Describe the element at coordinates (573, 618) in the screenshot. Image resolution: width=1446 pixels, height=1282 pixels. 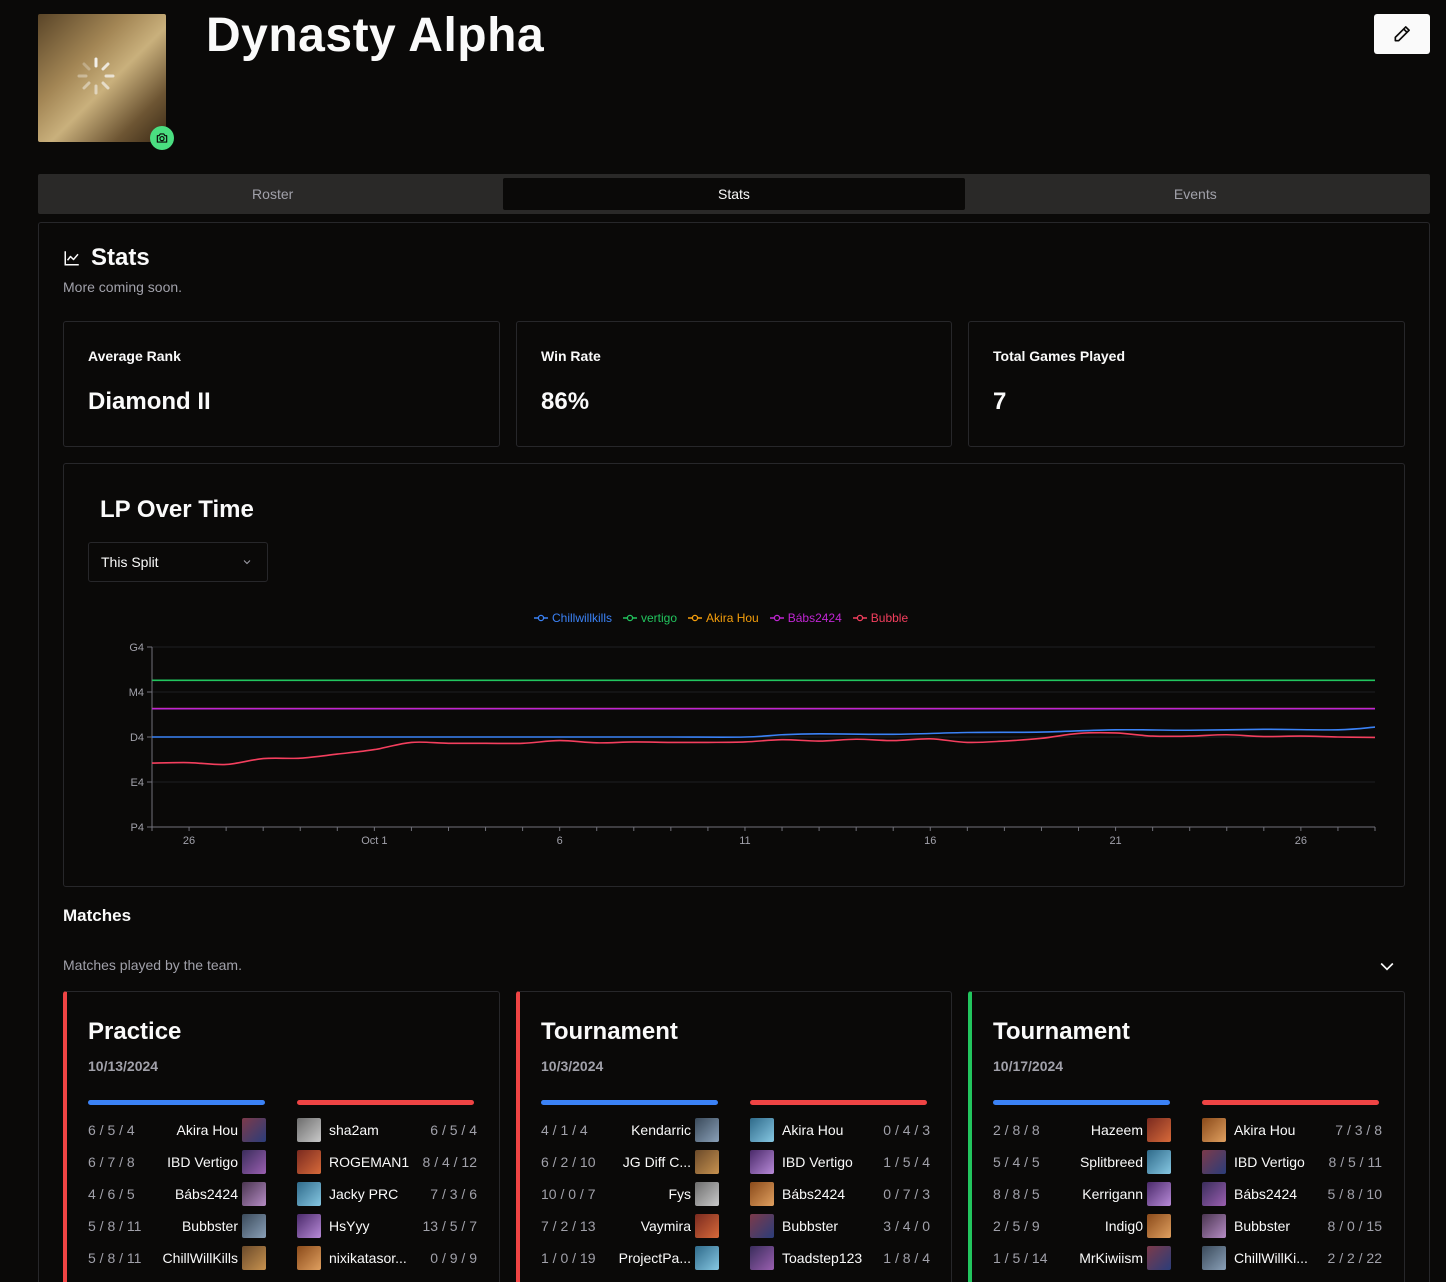
I see `legend-item: Chillwillkills` at that location.